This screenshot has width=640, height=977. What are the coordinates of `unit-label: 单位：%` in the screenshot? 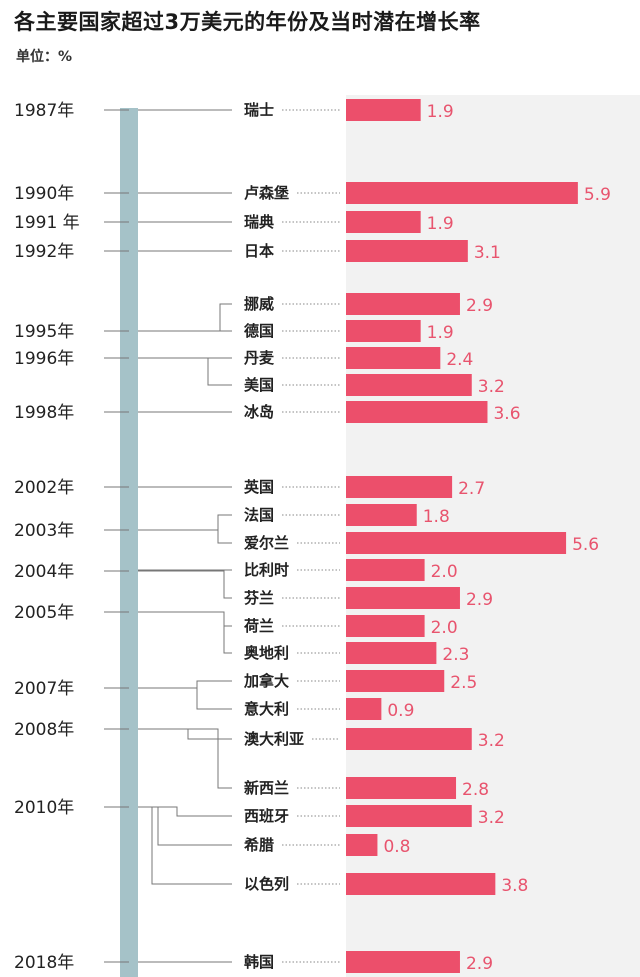 It's located at (44, 57).